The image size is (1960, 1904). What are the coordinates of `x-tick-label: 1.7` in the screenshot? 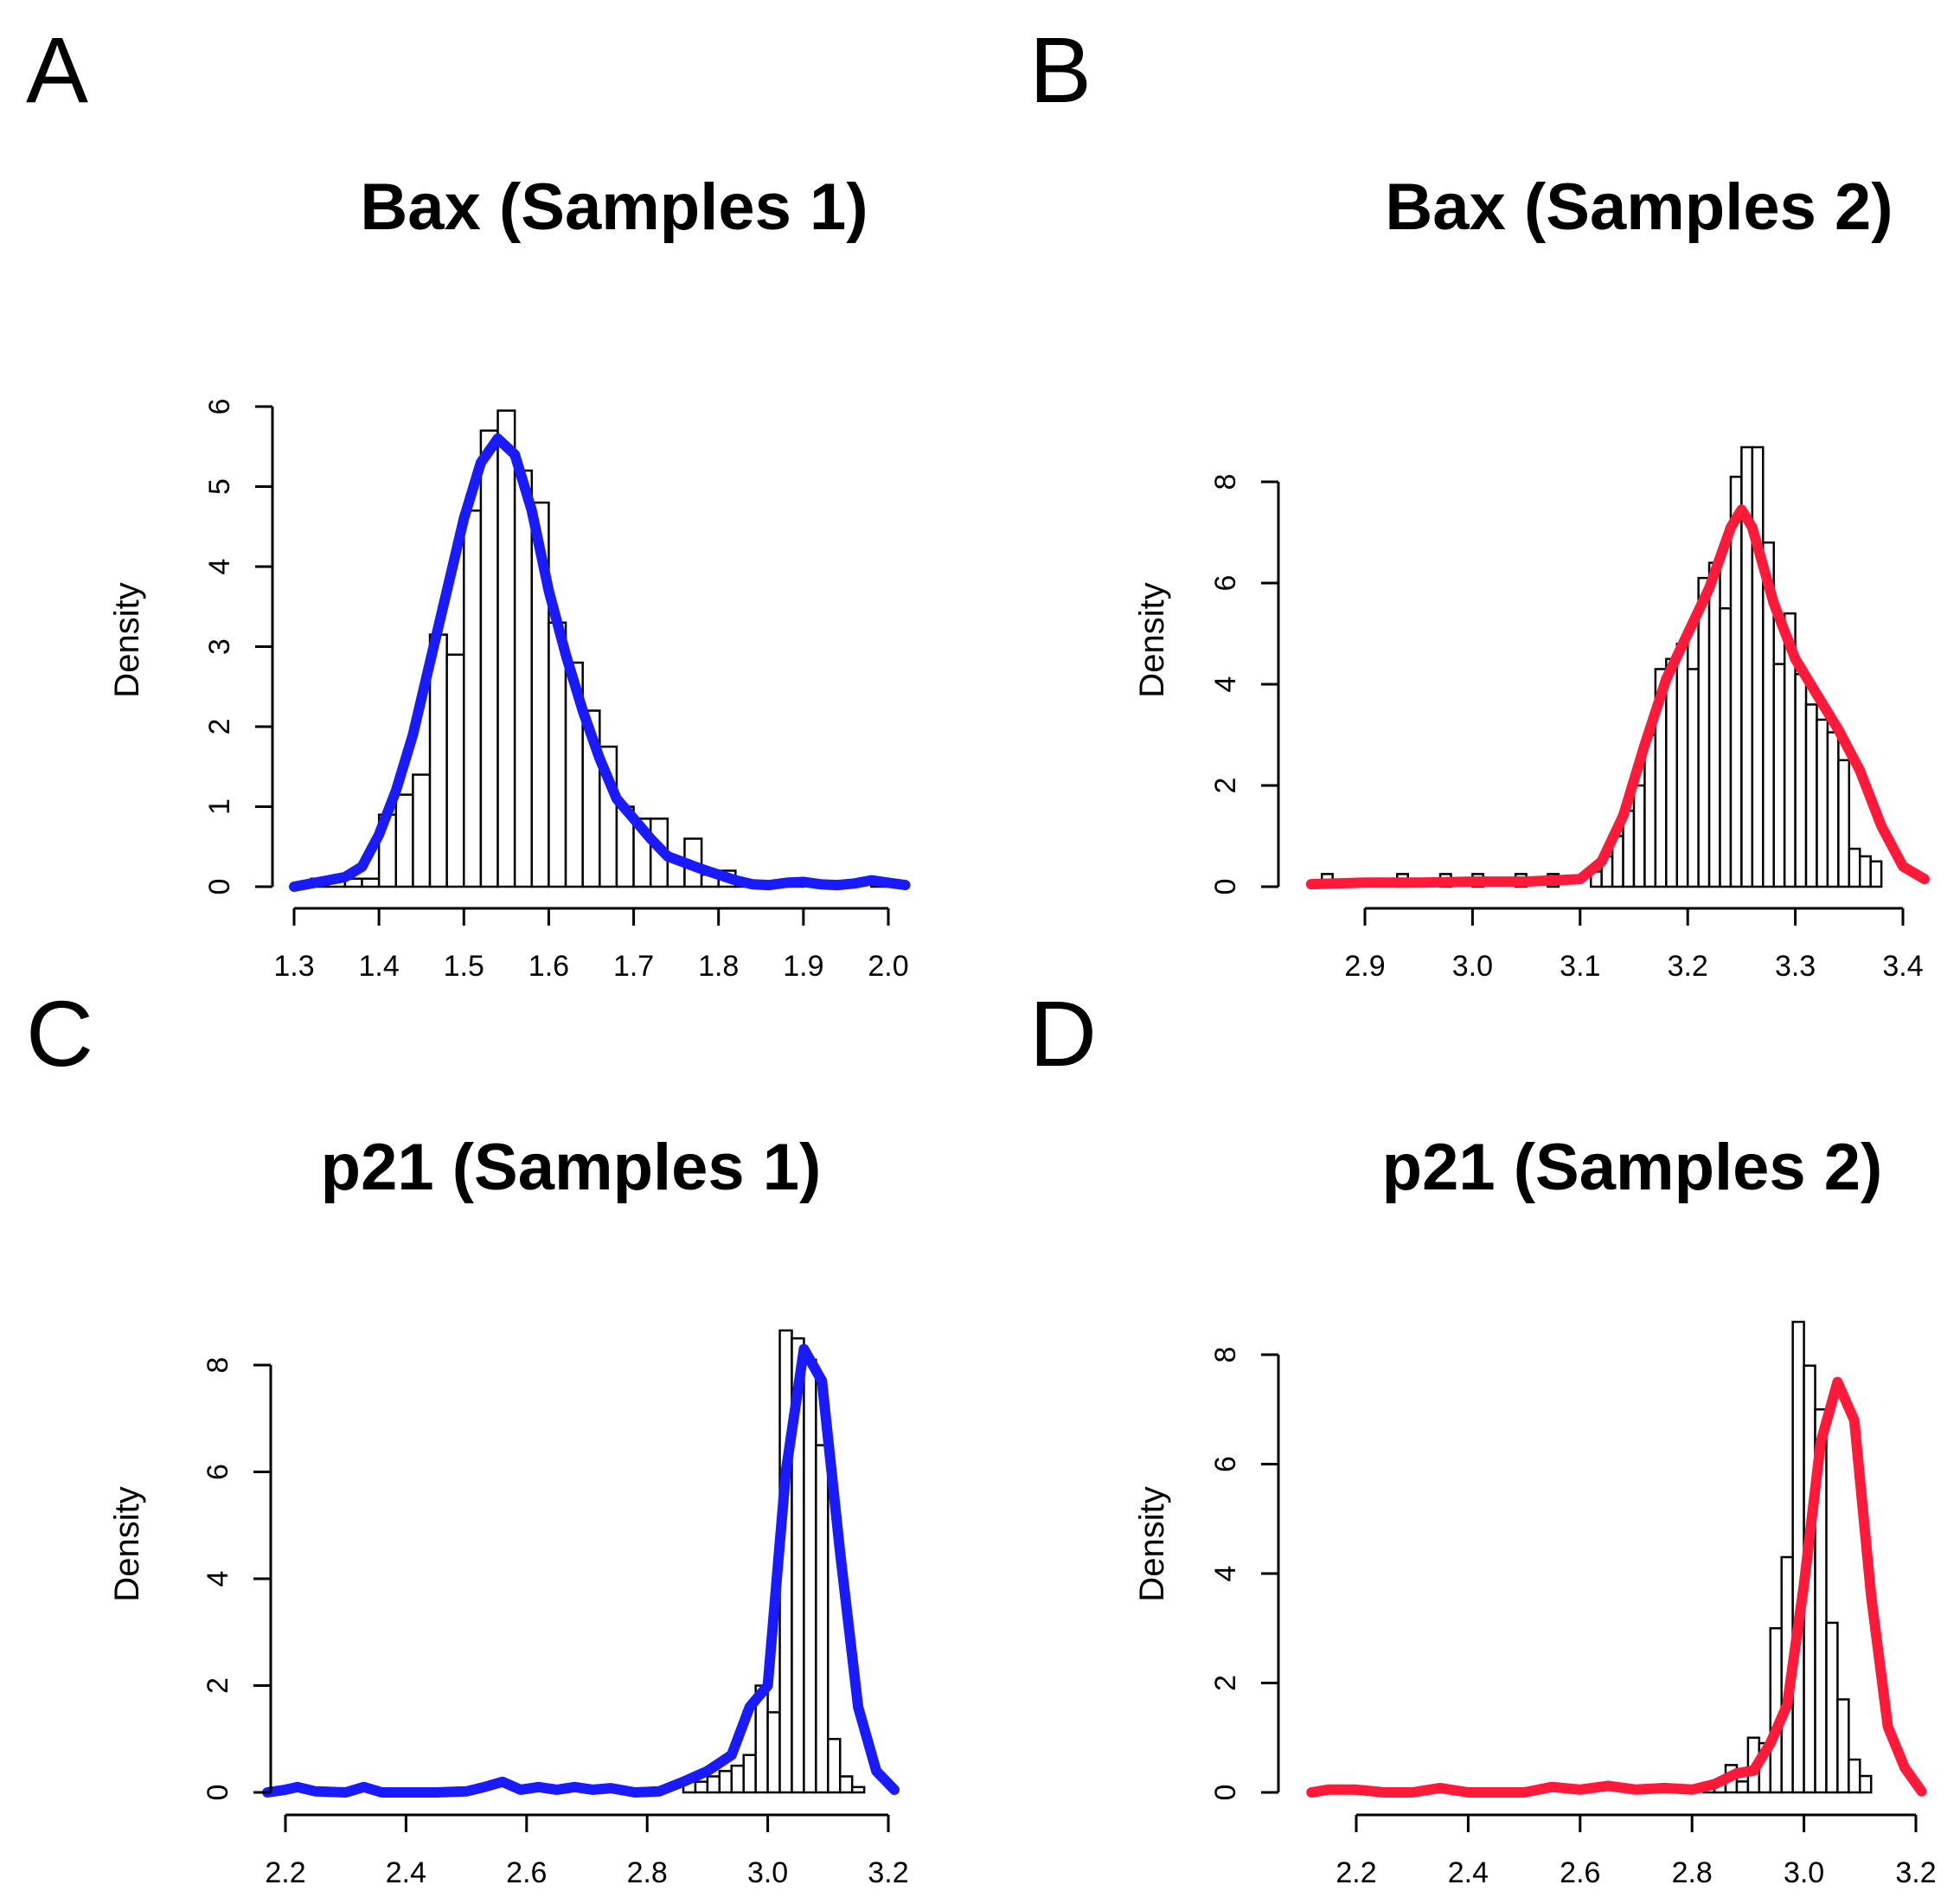 It's located at (634, 966).